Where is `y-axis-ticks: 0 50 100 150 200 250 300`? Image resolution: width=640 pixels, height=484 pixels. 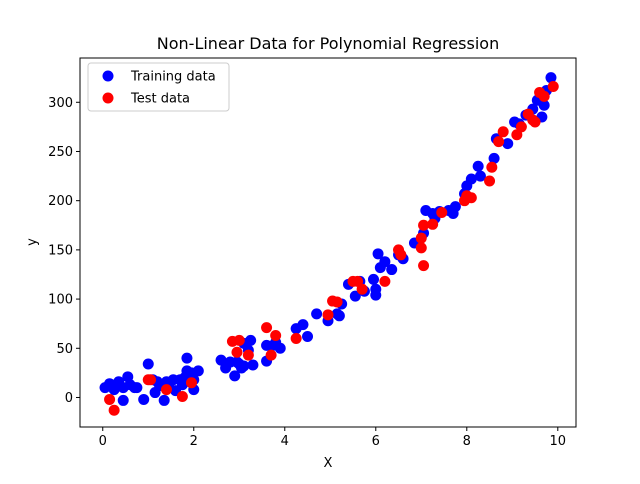
y-axis-ticks: 0 50 100 150 200 250 300 is located at coordinates (64, 251).